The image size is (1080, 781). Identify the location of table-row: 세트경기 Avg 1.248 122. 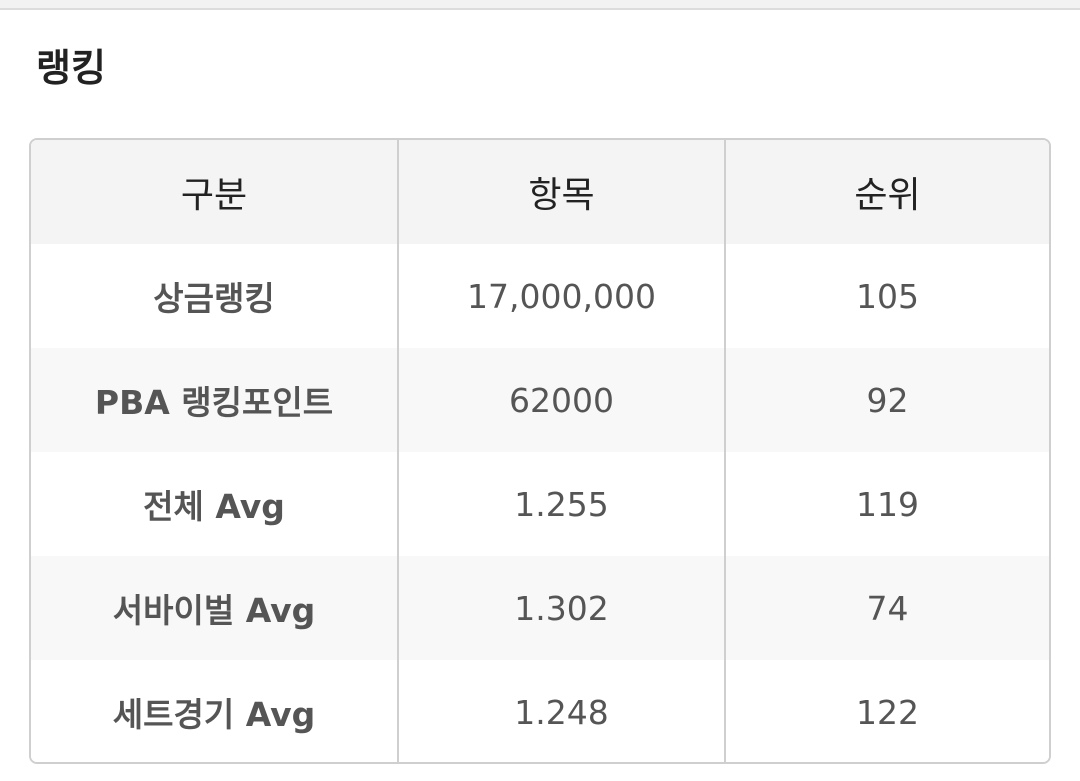
(540, 711).